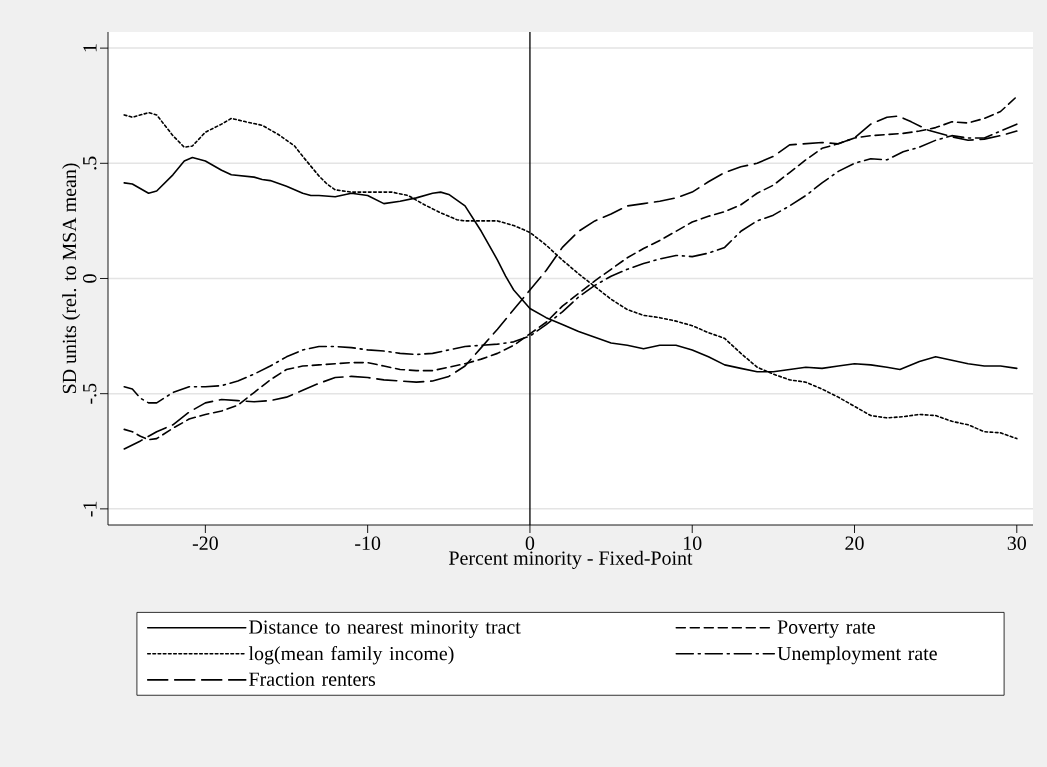 This screenshot has height=767, width=1047. Describe the element at coordinates (385, 629) in the screenshot. I see `legend-label: Distance to nearest minority tract` at that location.